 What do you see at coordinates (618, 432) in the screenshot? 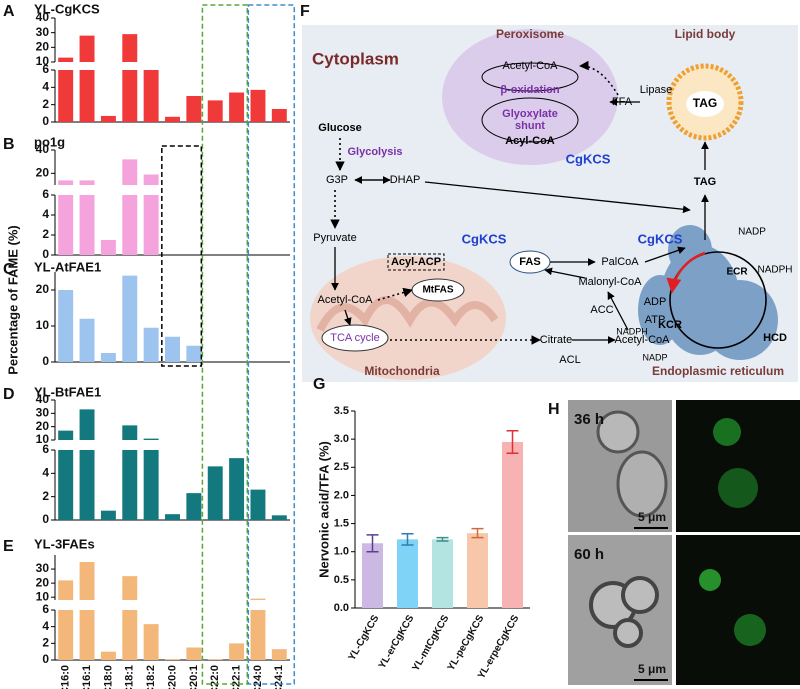
I see `cell` at bounding box center [618, 432].